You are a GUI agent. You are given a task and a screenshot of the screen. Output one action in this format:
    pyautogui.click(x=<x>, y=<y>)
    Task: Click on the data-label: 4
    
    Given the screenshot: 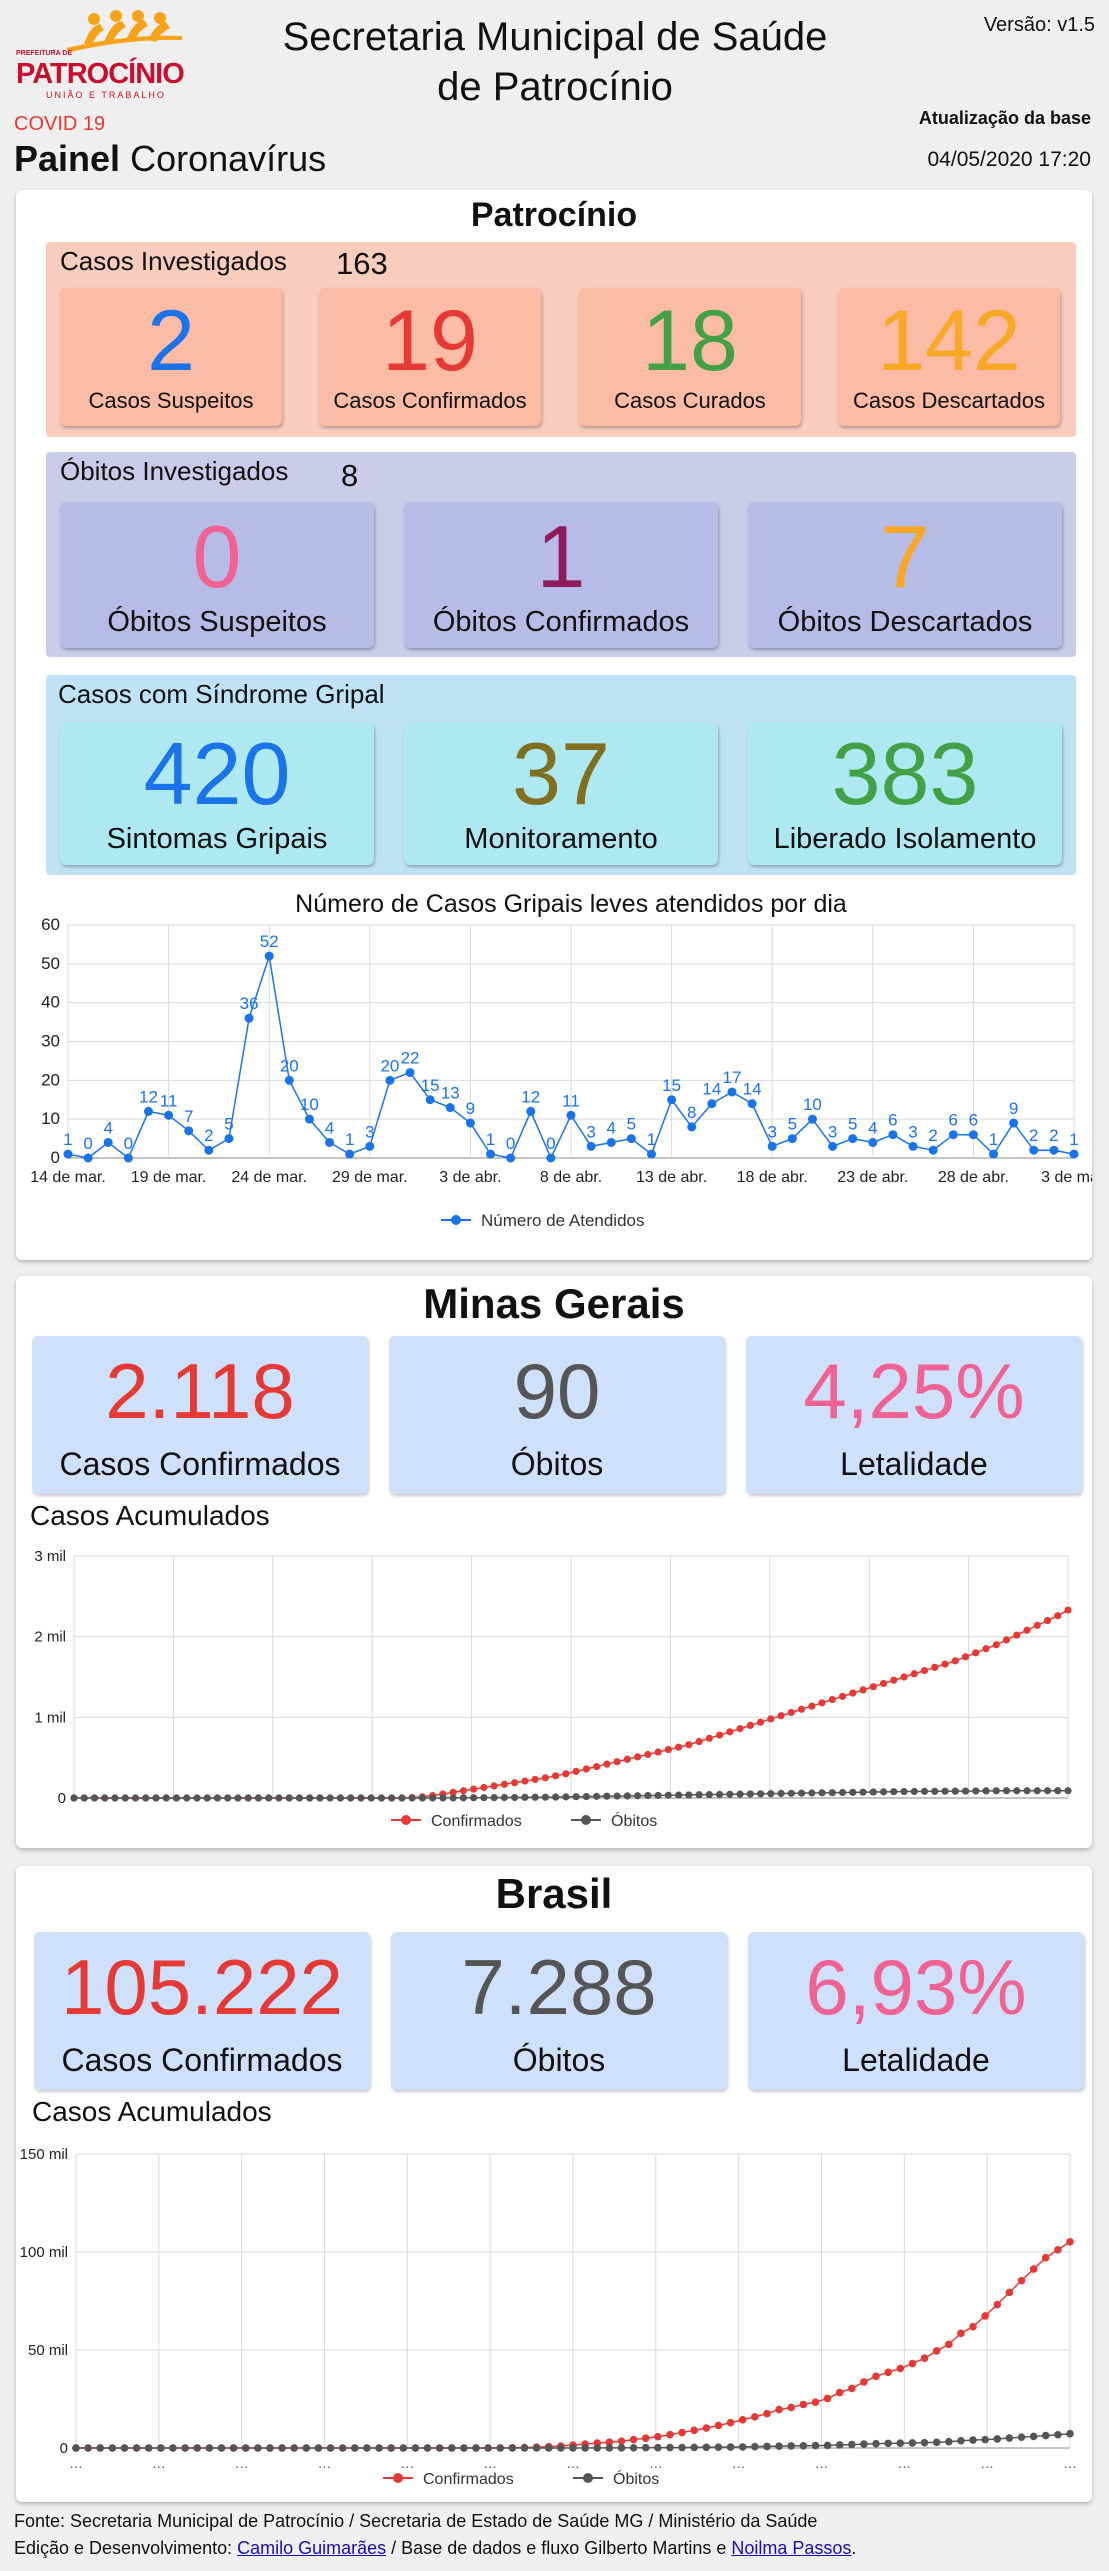 What is the action you would take?
    pyautogui.click(x=329, y=1127)
    